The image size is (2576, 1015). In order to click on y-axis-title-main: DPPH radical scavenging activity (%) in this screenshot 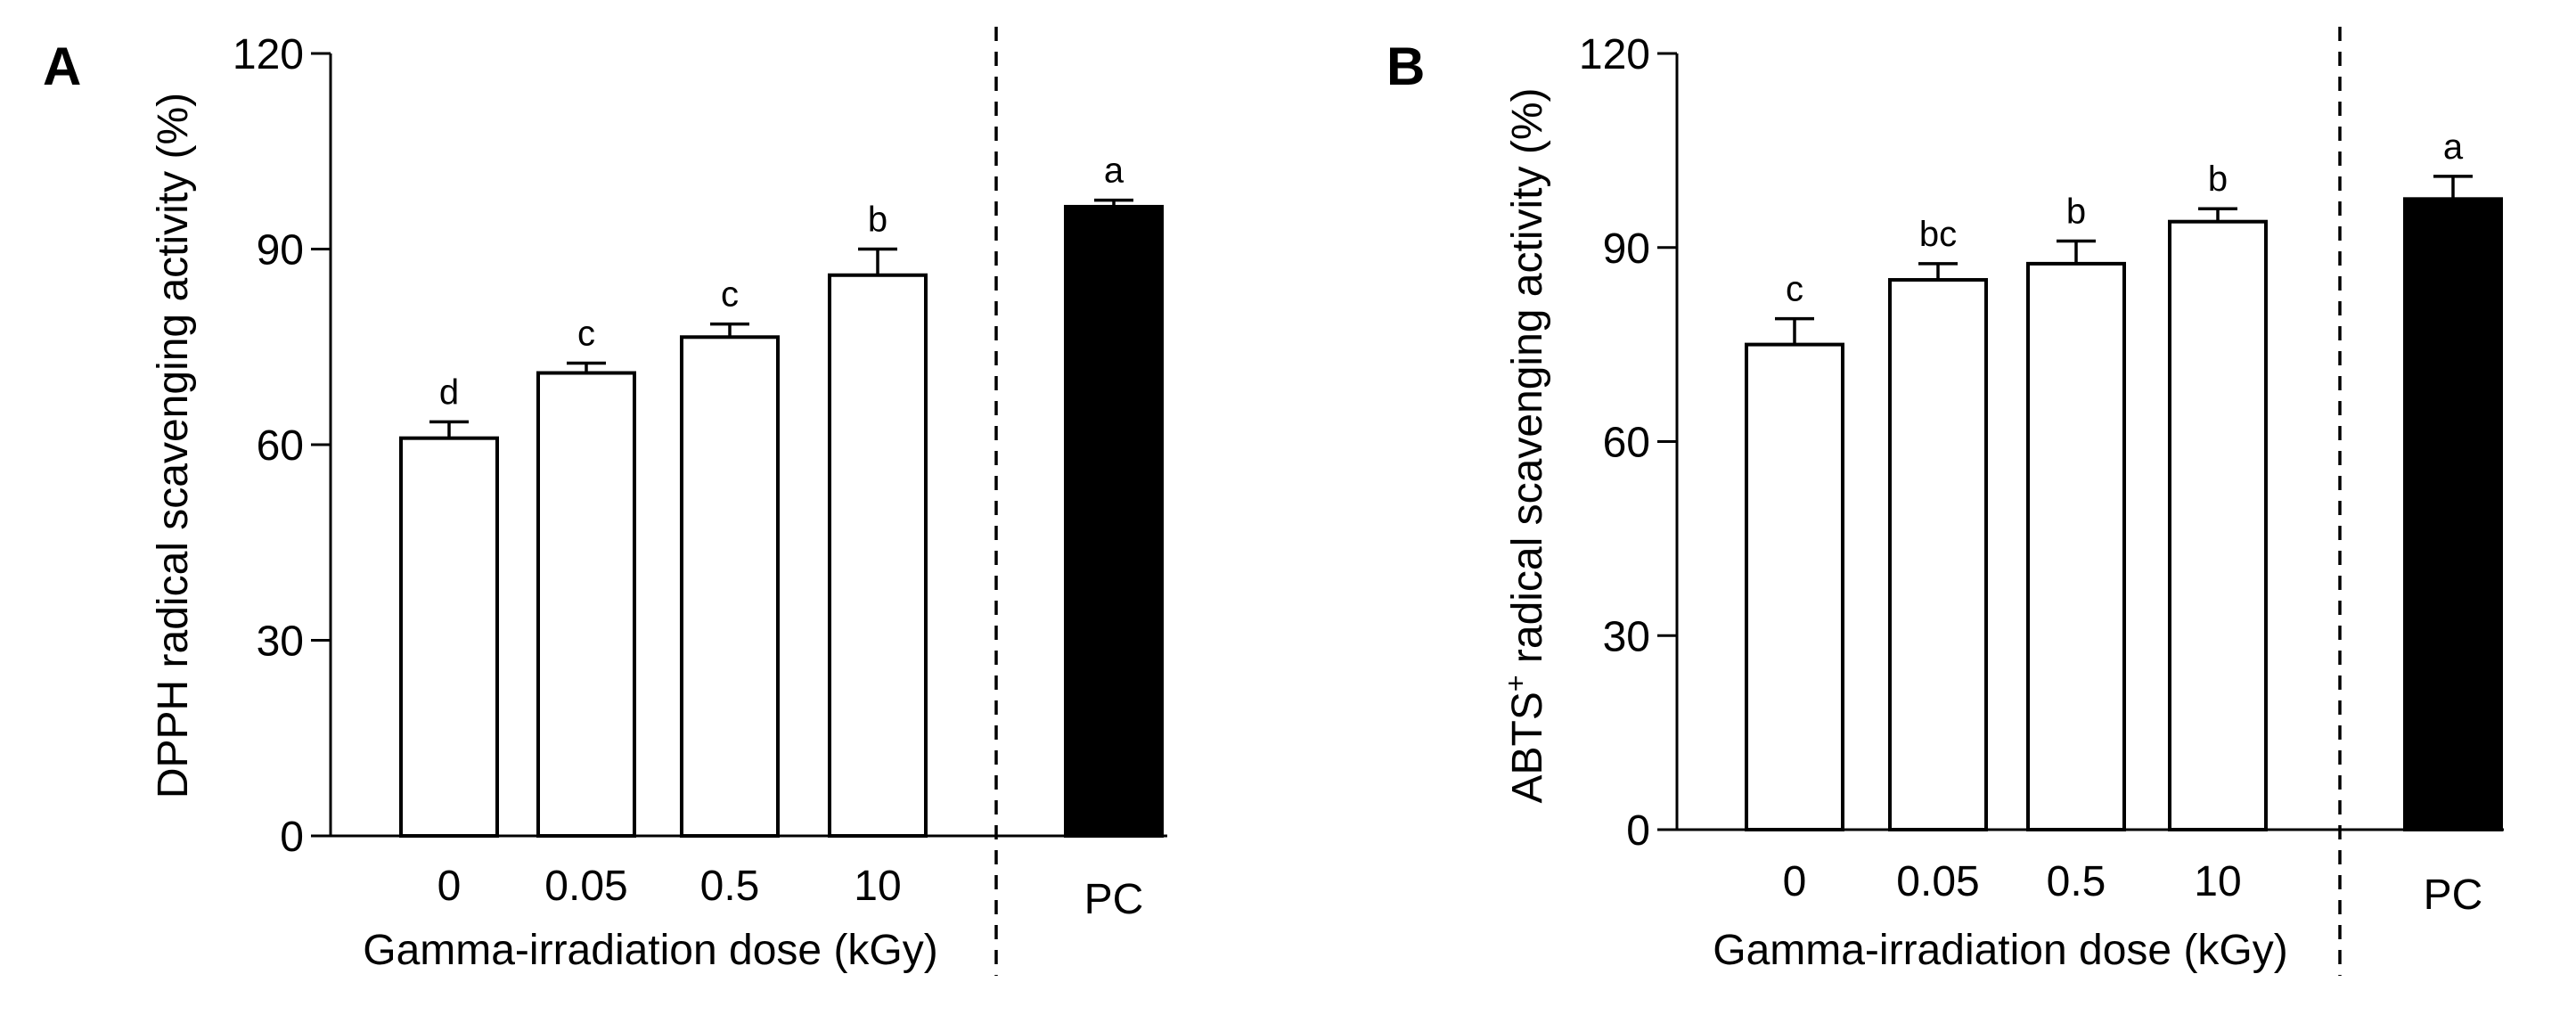, I will do `click(173, 445)`.